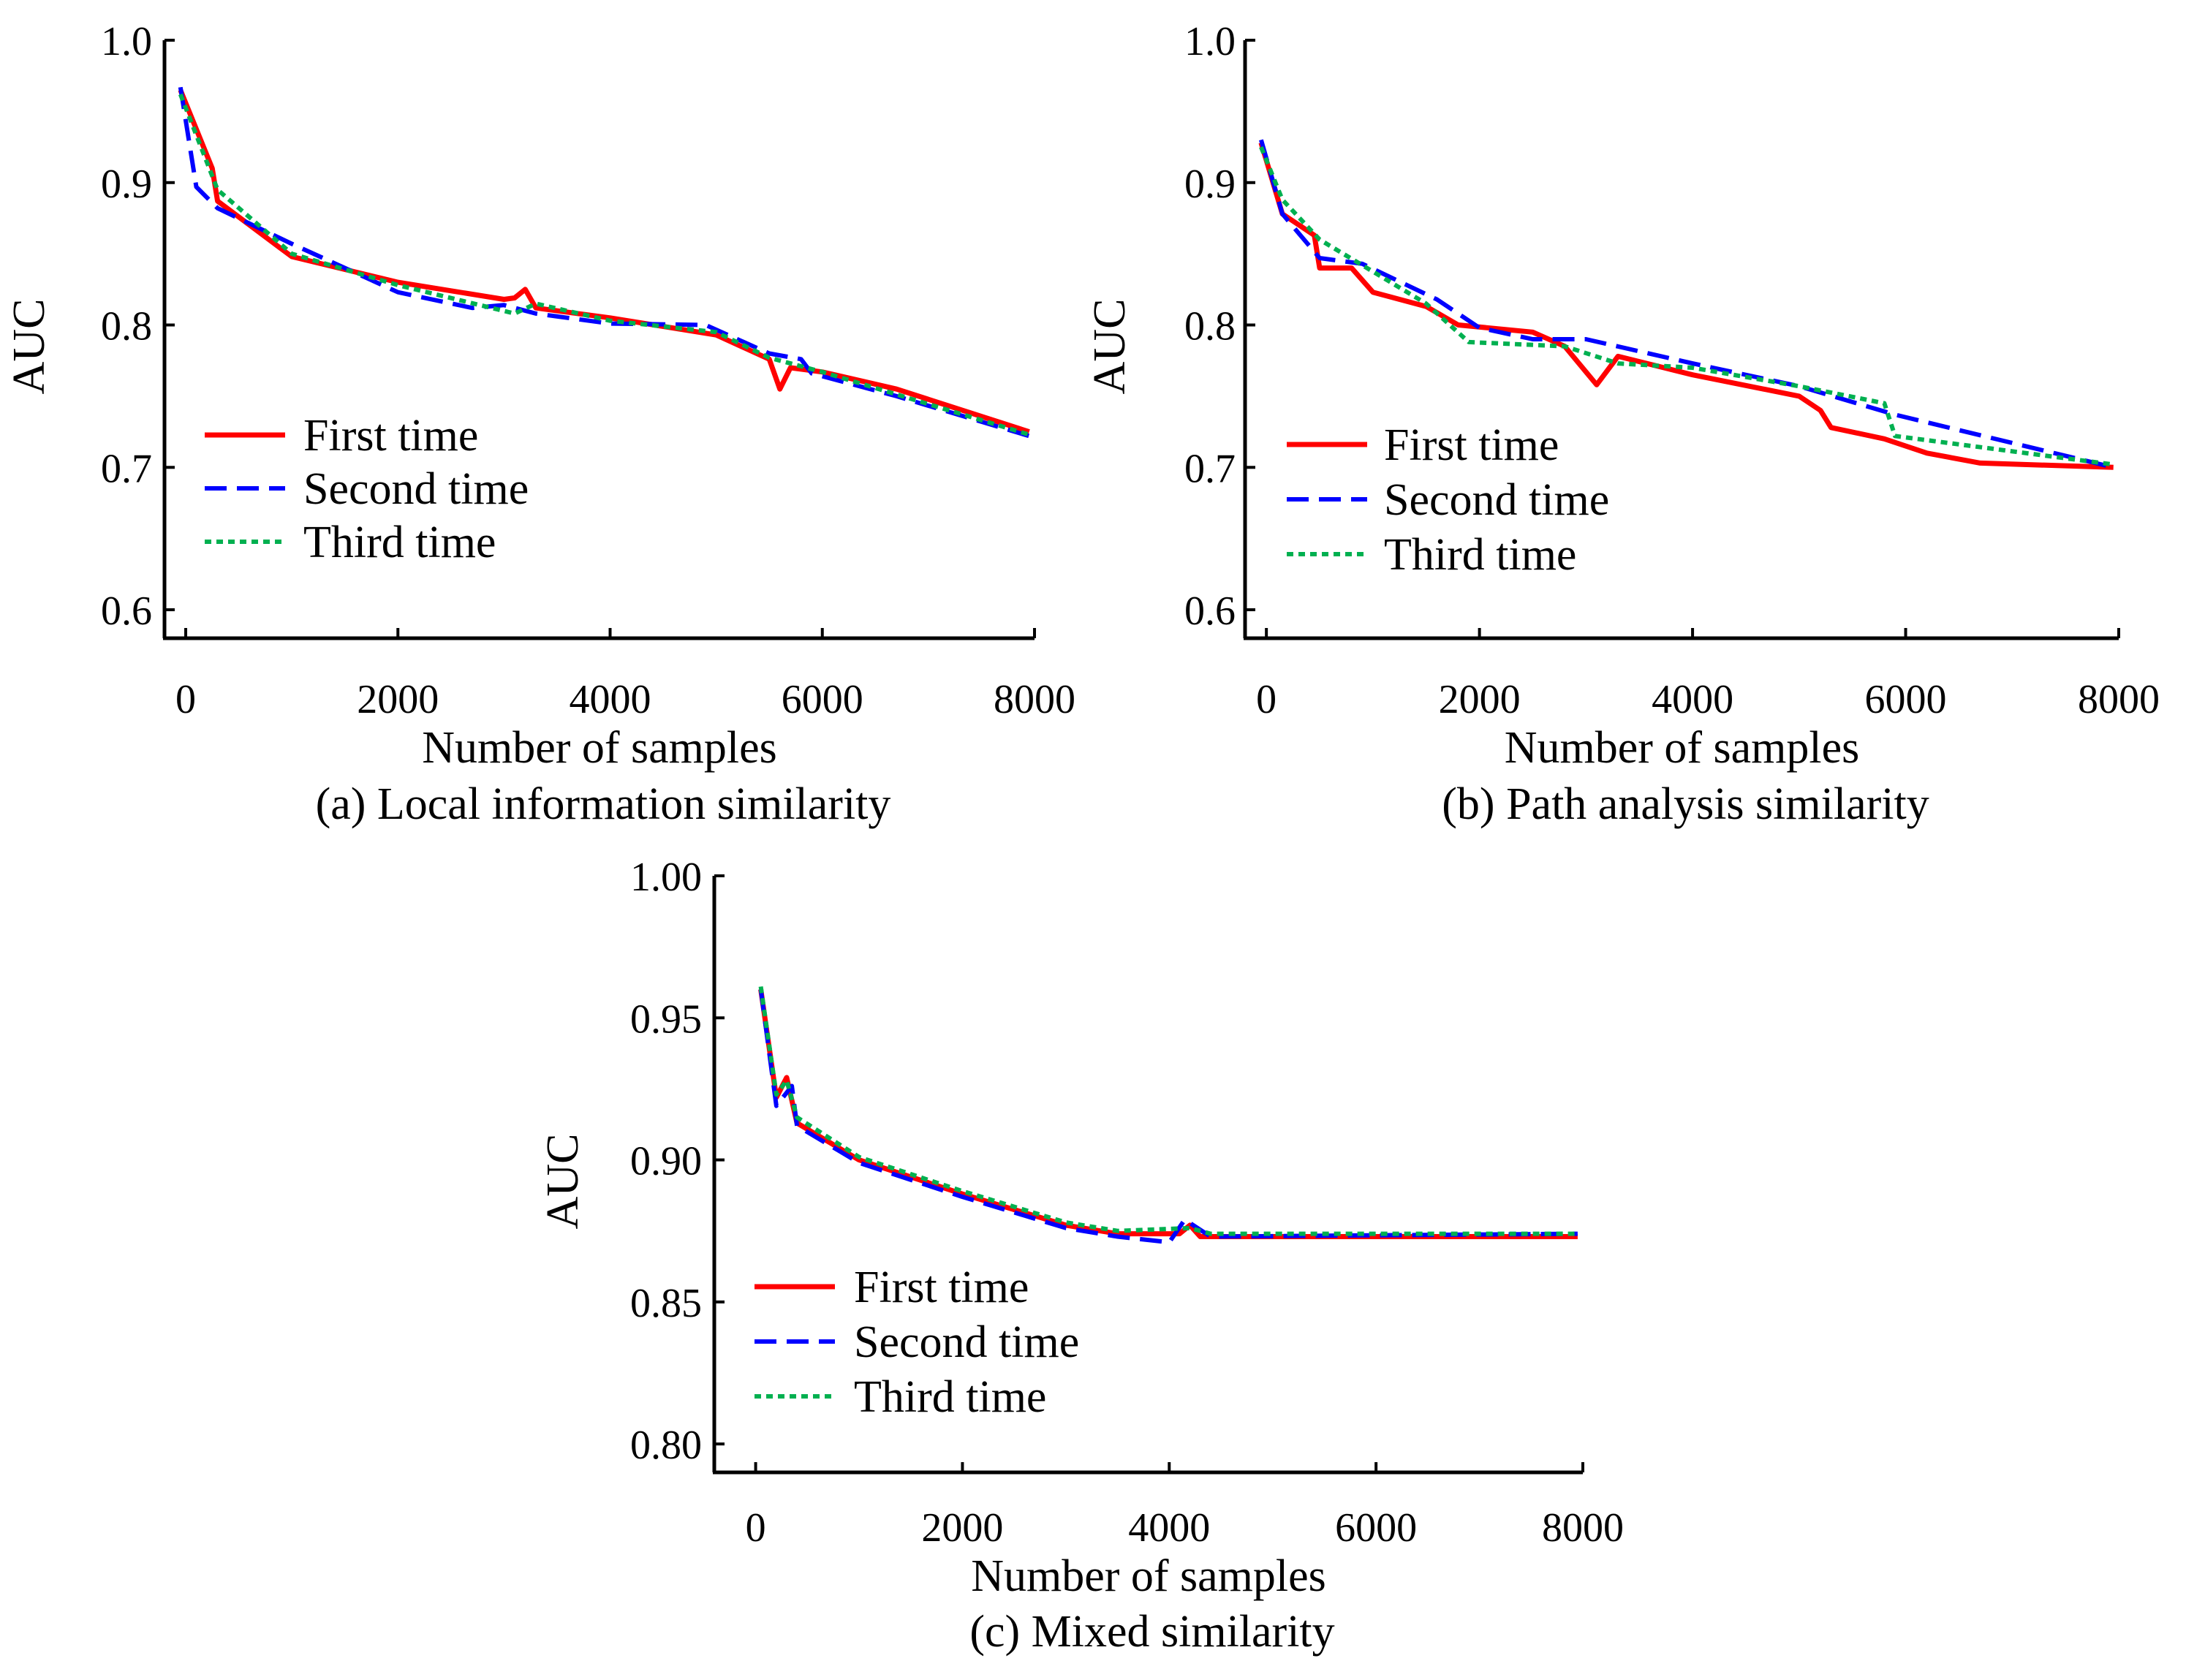 The width and height of the screenshot is (2186, 1680). I want to click on panel-caption: (c) Mixed similarity, so click(1151, 1632).